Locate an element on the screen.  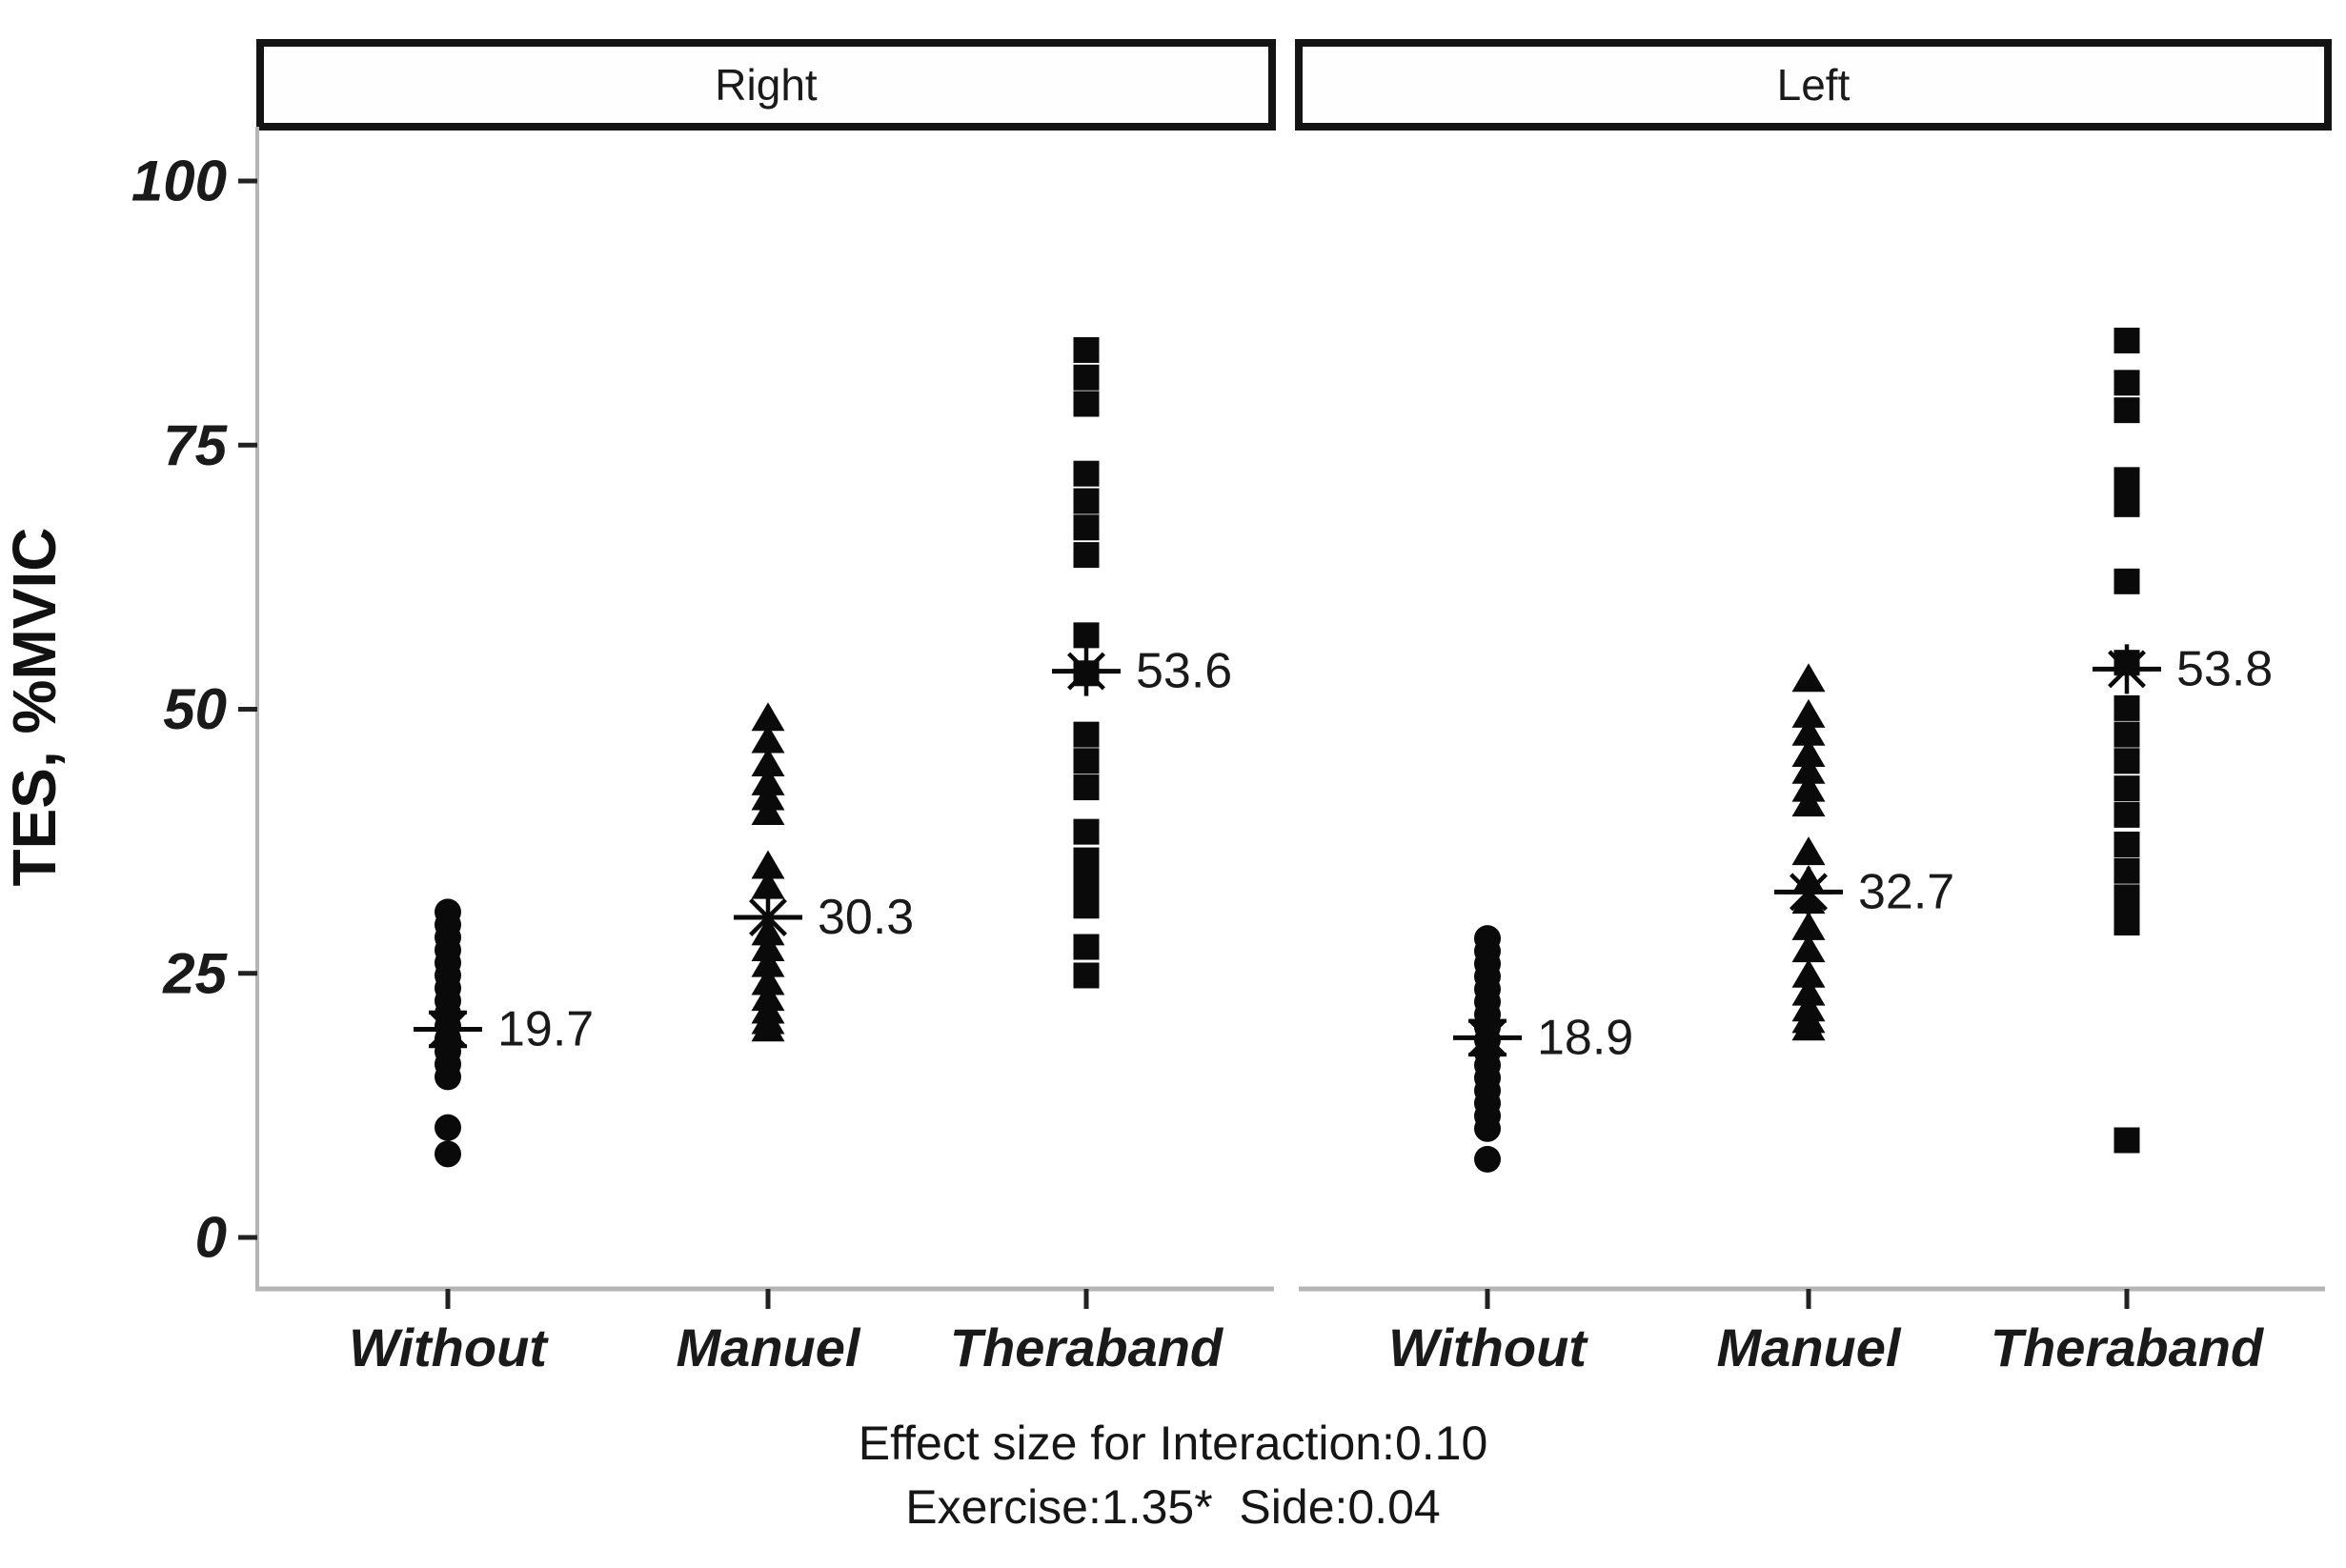
caption-line-1: Effect size for Interaction:0.10 is located at coordinates (1173, 1443).